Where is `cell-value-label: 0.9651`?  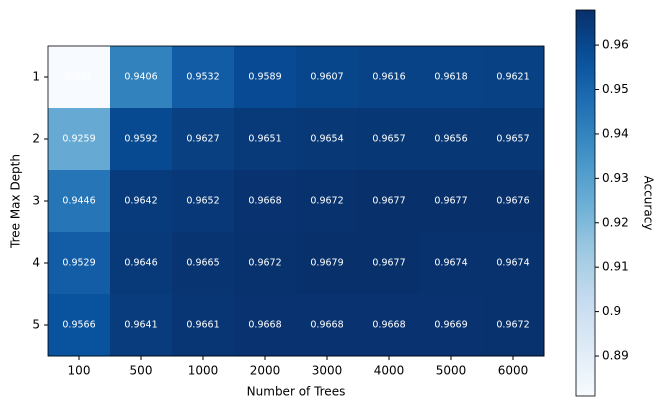
cell-value-label: 0.9651 is located at coordinates (264, 139).